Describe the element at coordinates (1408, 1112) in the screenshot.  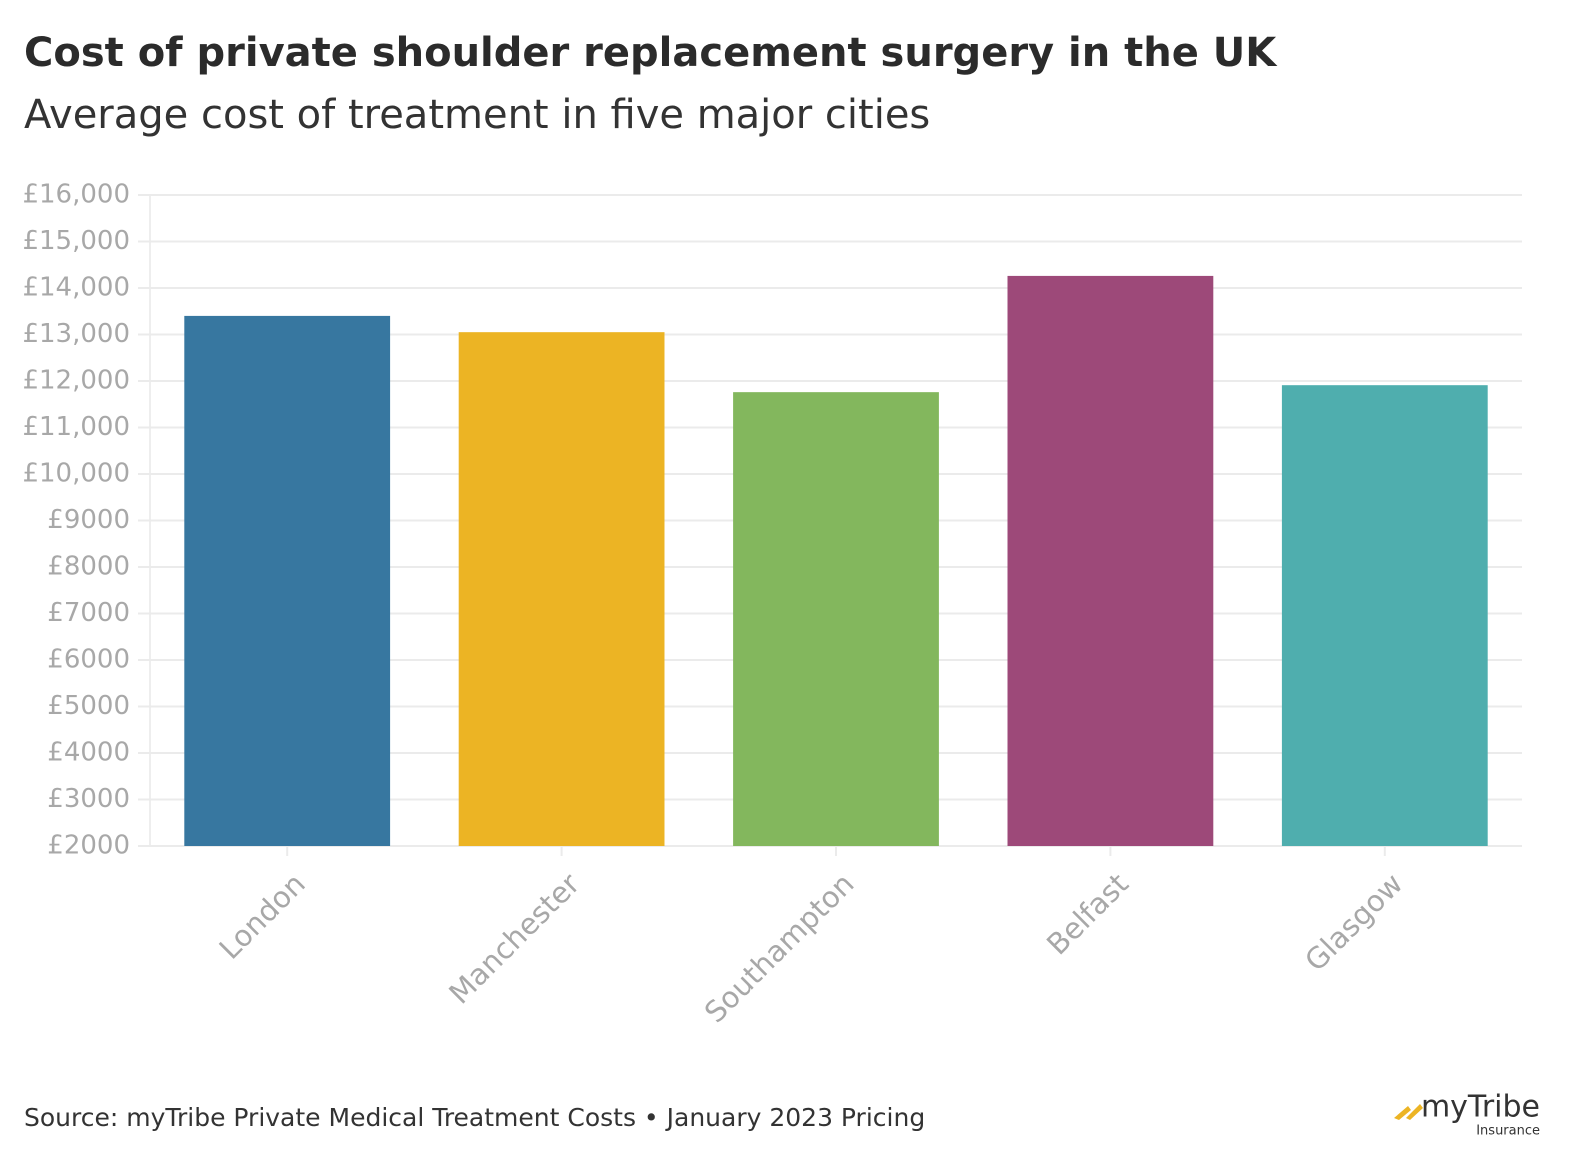
I see `logo-icon` at that location.